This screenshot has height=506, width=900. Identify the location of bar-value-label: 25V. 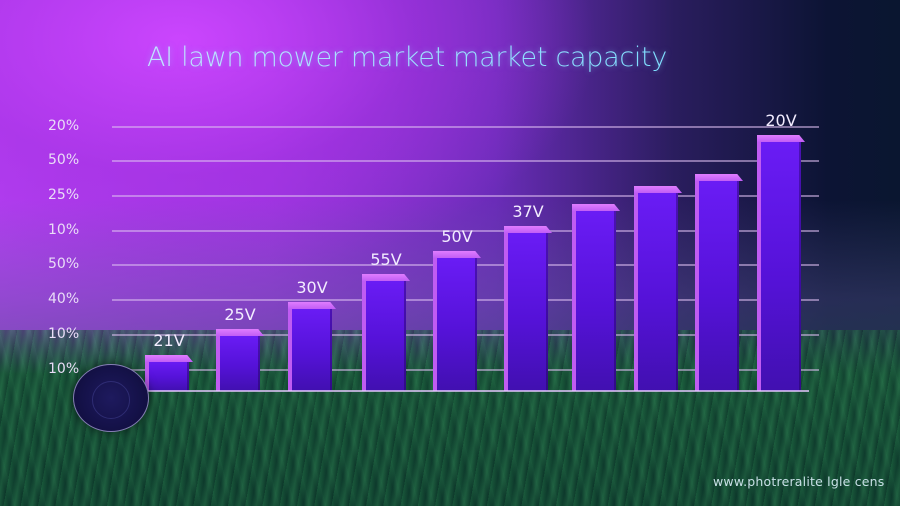
(240, 314).